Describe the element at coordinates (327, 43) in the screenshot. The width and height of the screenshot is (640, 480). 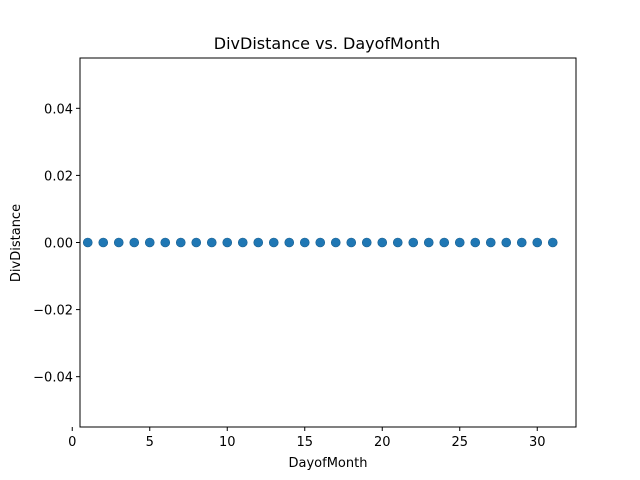
I see `chart-title: DivDistance vs. DayofMonth` at that location.